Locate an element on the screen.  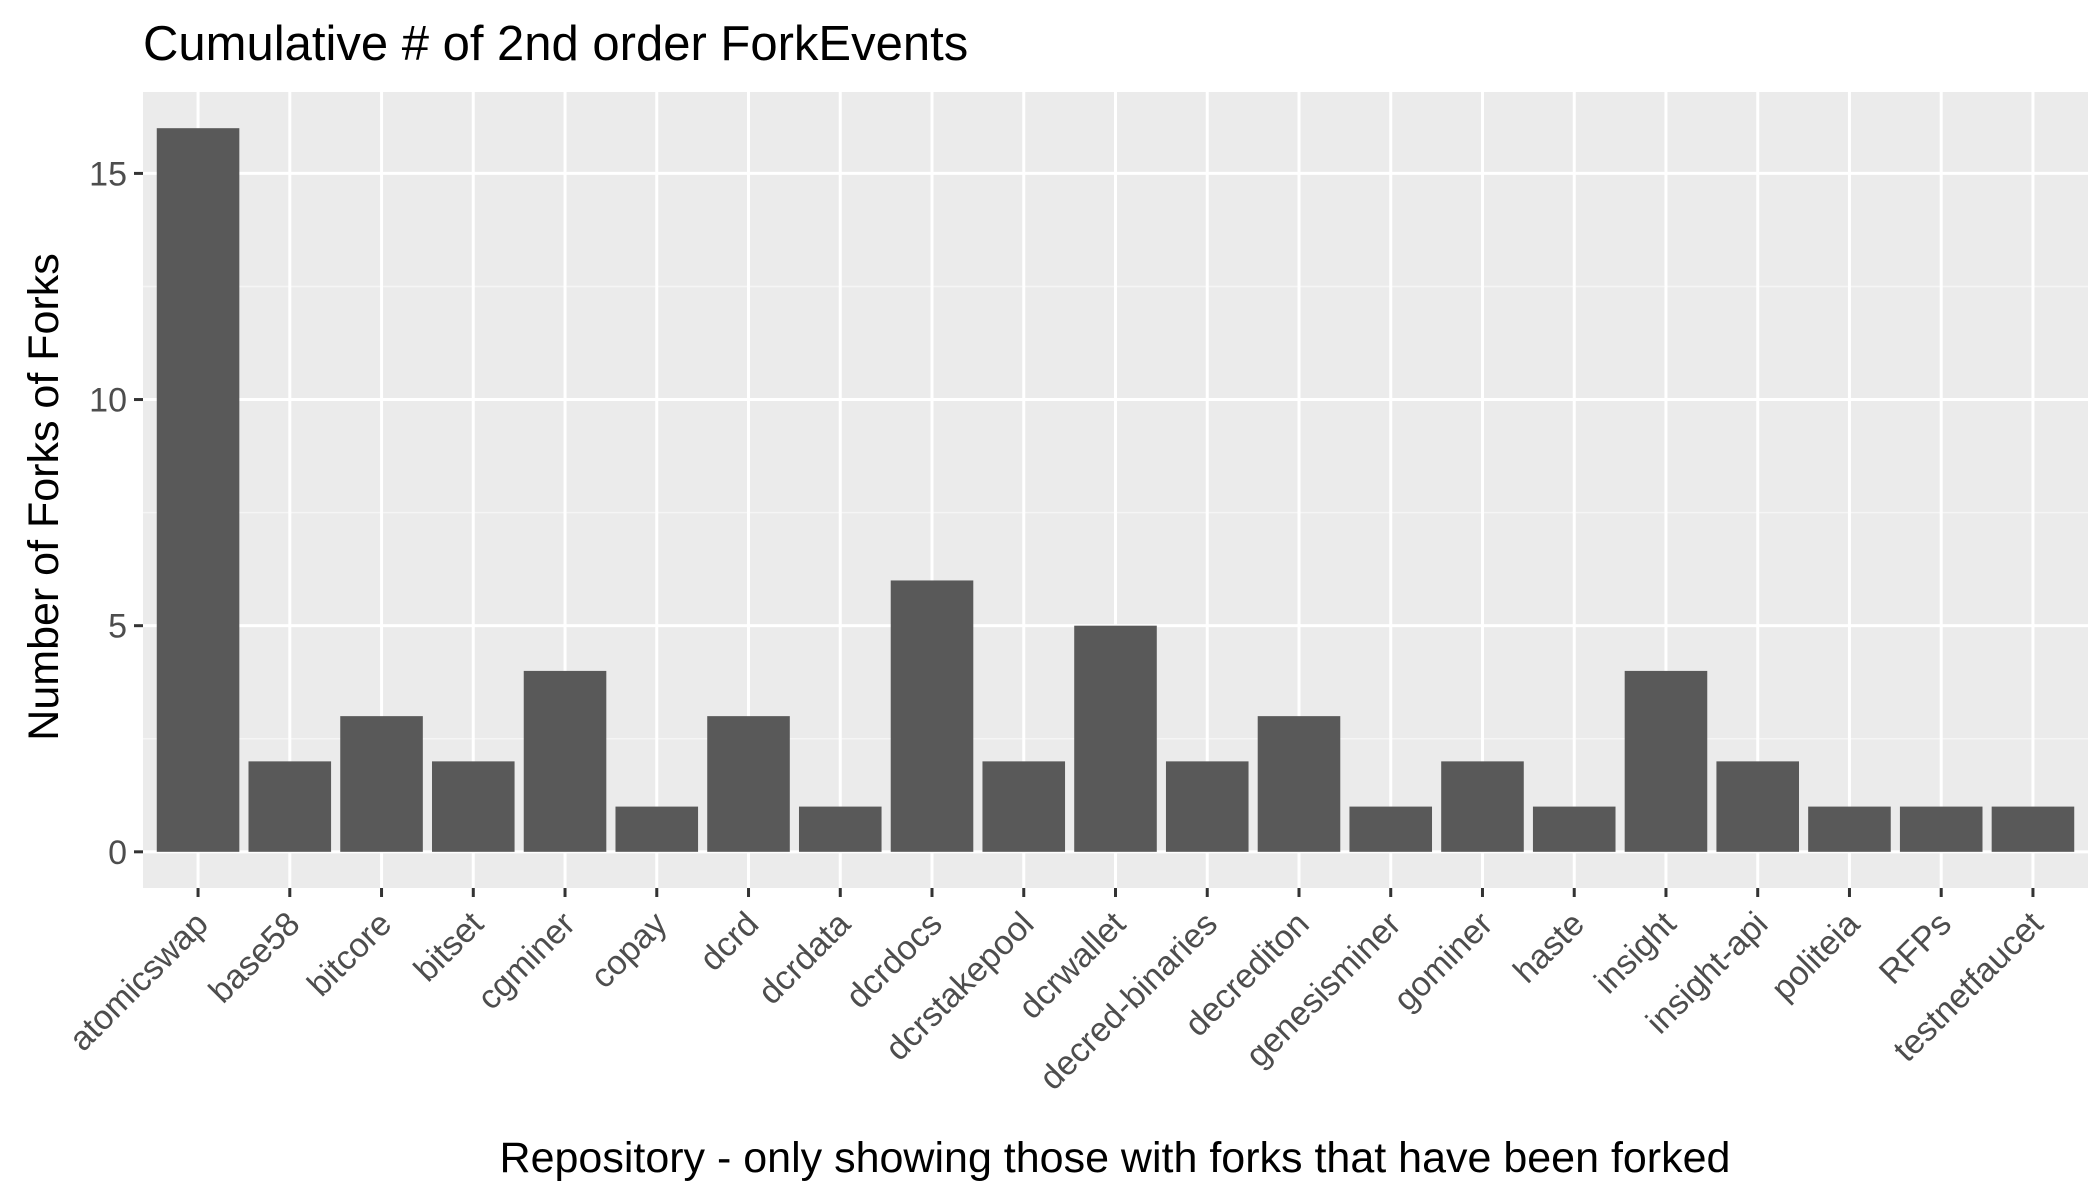
y-tick-label: 15 is located at coordinates (108, 174).